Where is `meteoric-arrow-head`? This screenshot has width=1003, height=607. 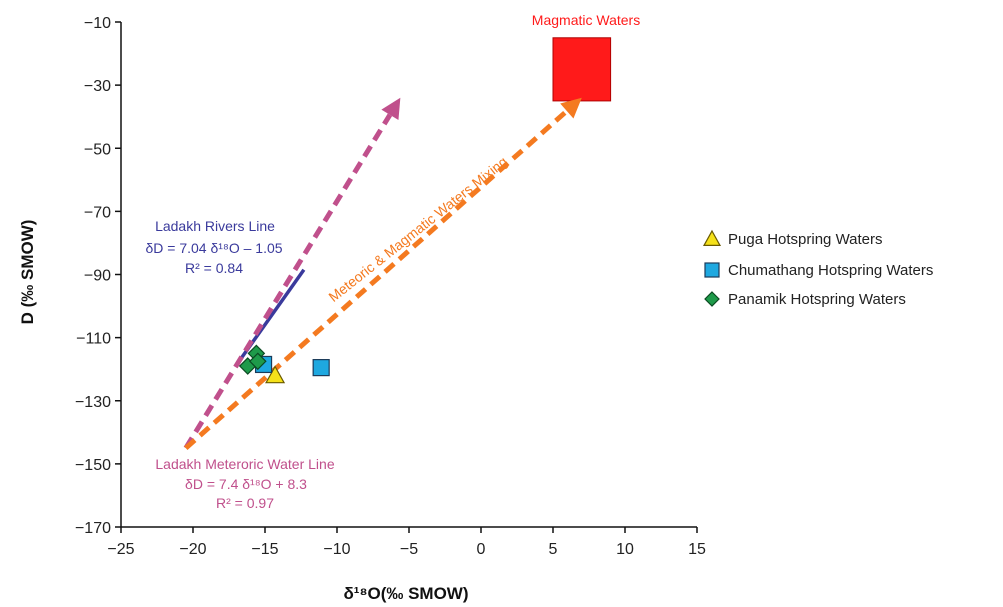 meteoric-arrow-head is located at coordinates (391, 109).